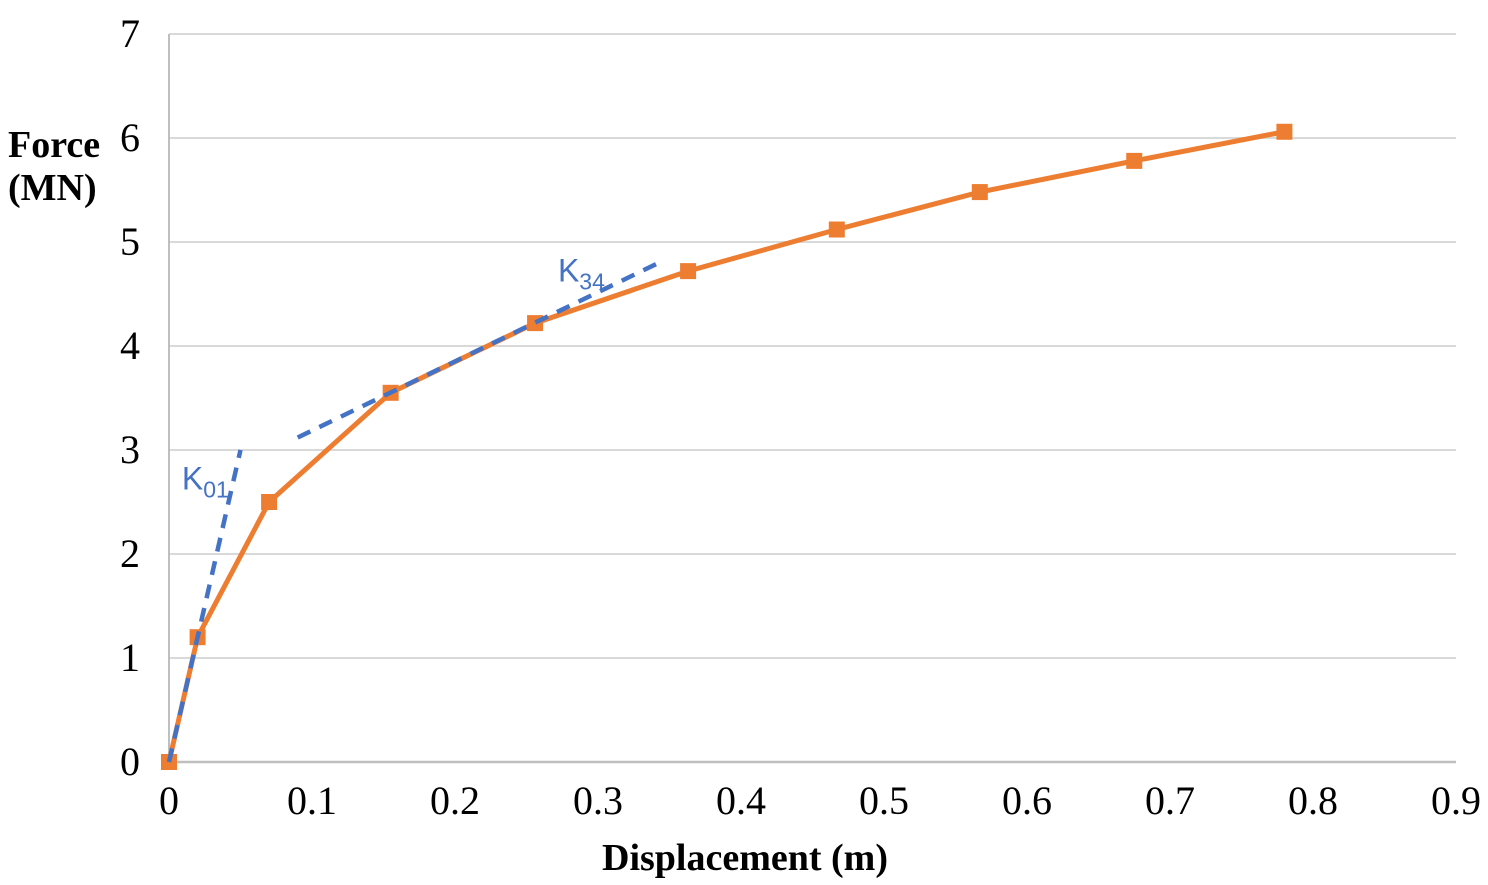 This screenshot has width=1488, height=885. I want to click on x-tick-label: 0.9, so click(1456, 800).